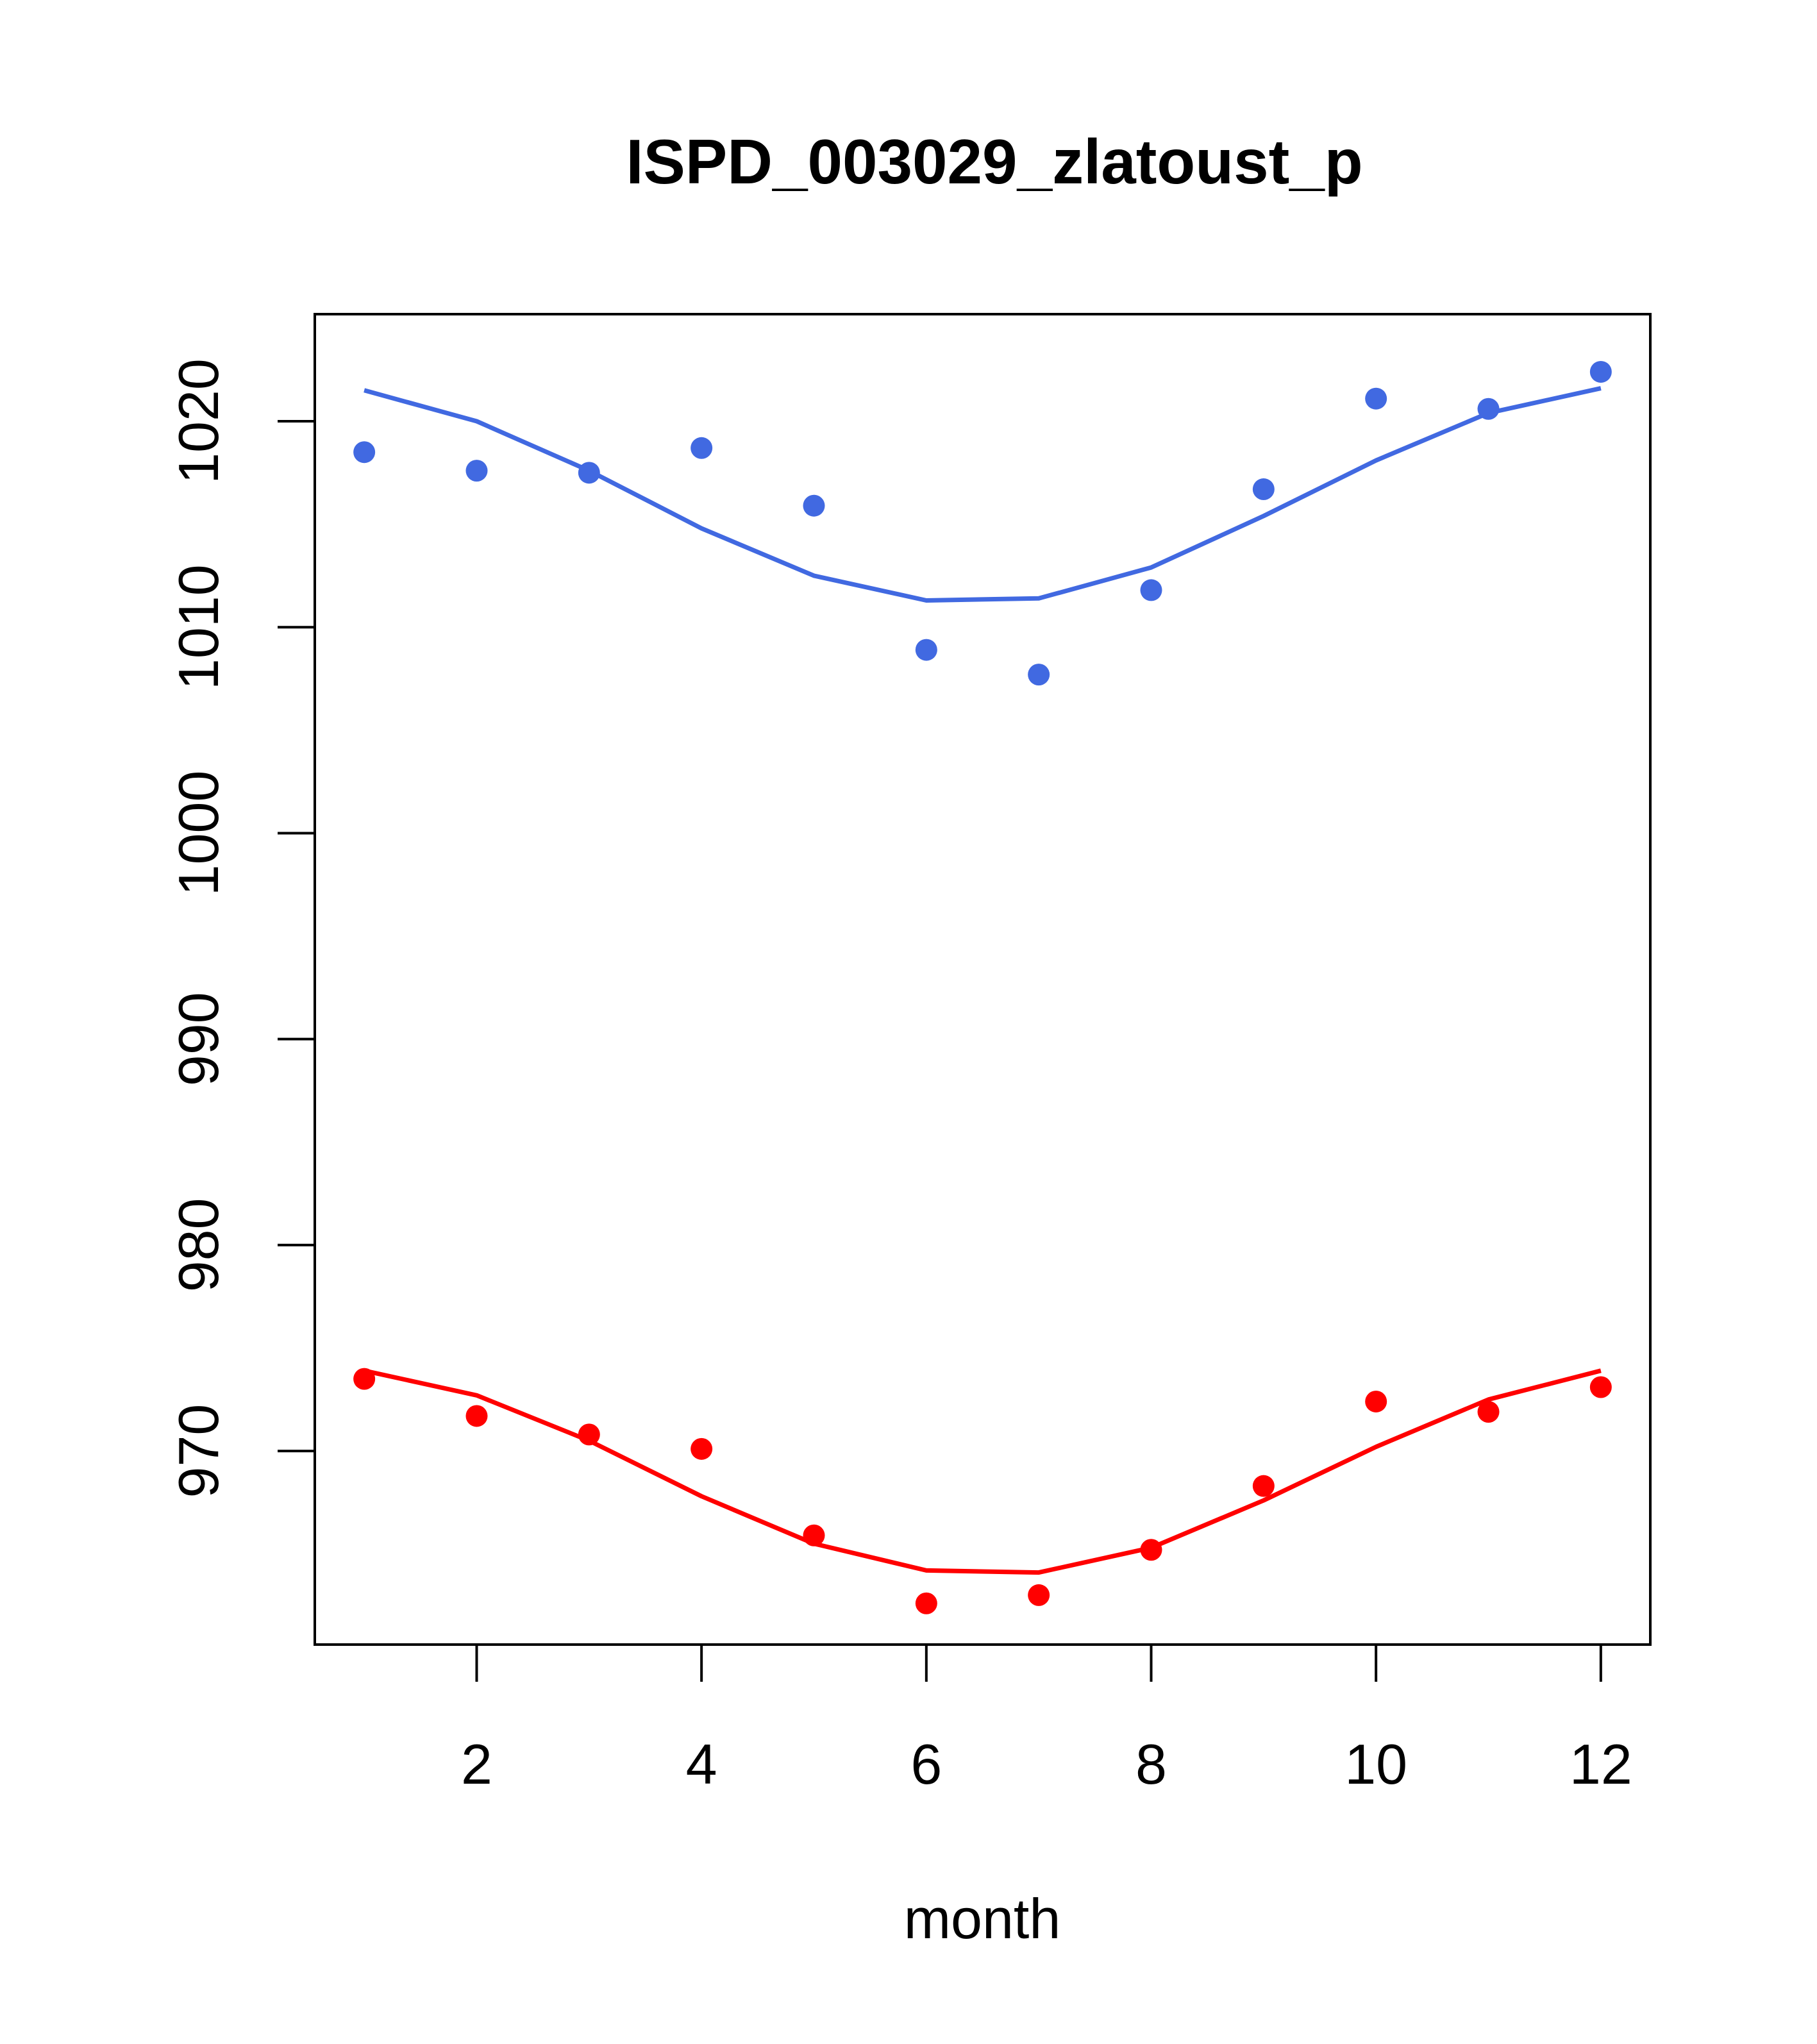  Describe the element at coordinates (982, 1919) in the screenshot. I see `x-axis-label: month` at that location.